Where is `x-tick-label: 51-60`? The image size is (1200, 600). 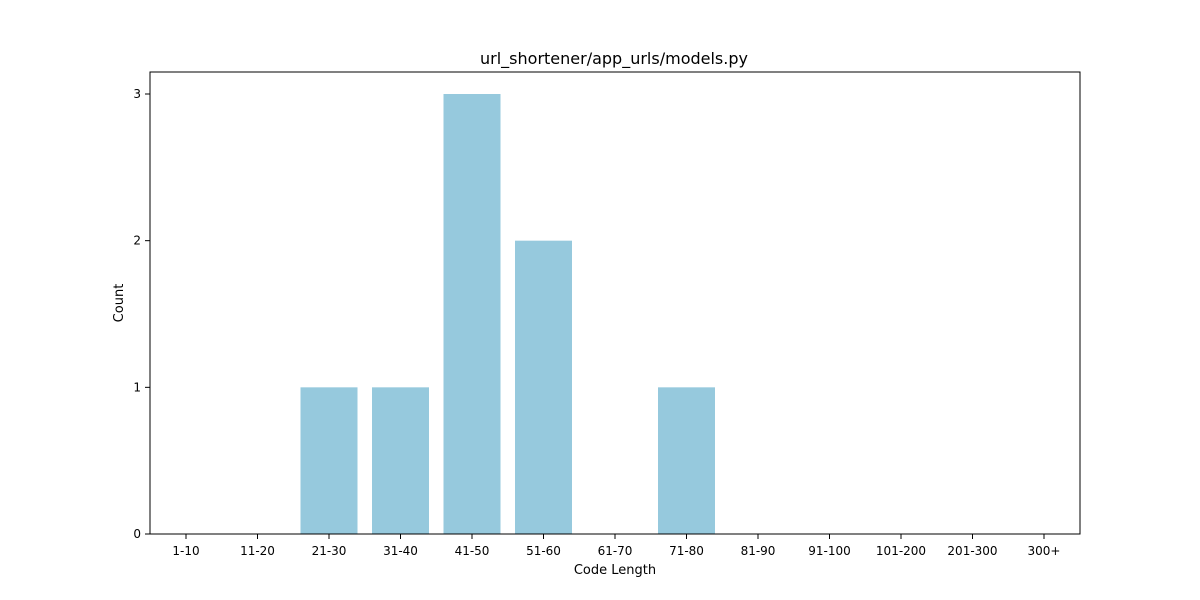
x-tick-label: 51-60 is located at coordinates (543, 551).